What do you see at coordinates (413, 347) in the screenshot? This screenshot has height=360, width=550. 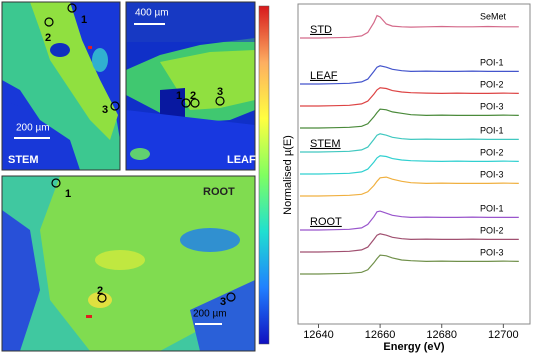 I see `x-axis-title: Energy (eV)` at bounding box center [413, 347].